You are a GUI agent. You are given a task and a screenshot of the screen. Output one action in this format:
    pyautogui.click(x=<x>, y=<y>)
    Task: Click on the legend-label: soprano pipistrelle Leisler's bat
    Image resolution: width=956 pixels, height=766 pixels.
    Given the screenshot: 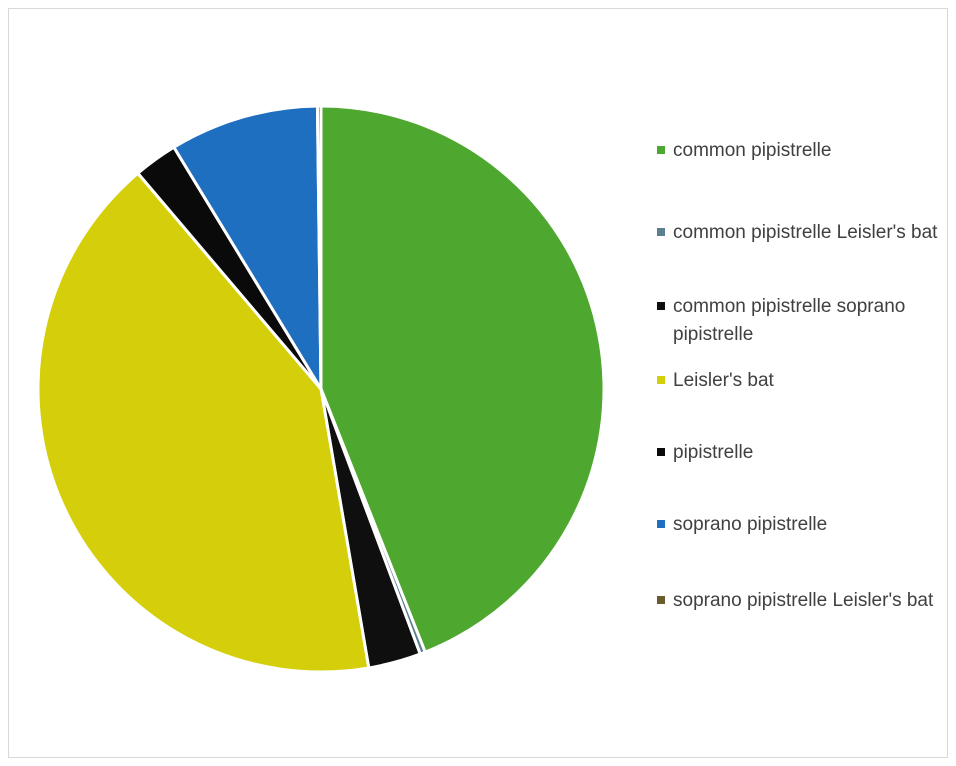 What is the action you would take?
    pyautogui.click(x=803, y=600)
    